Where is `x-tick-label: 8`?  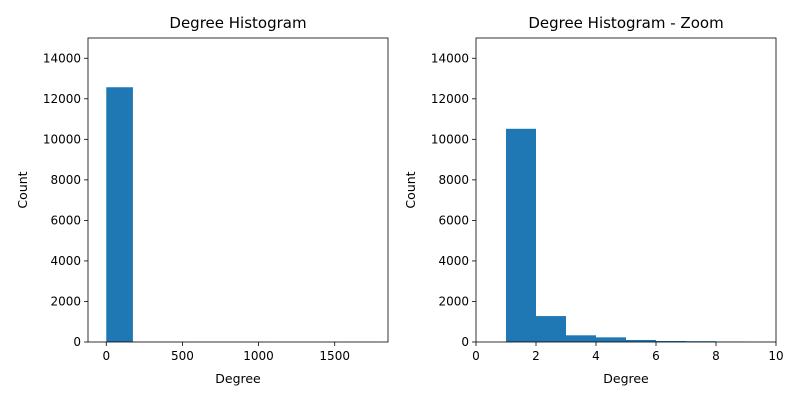 x-tick-label: 8 is located at coordinates (716, 356).